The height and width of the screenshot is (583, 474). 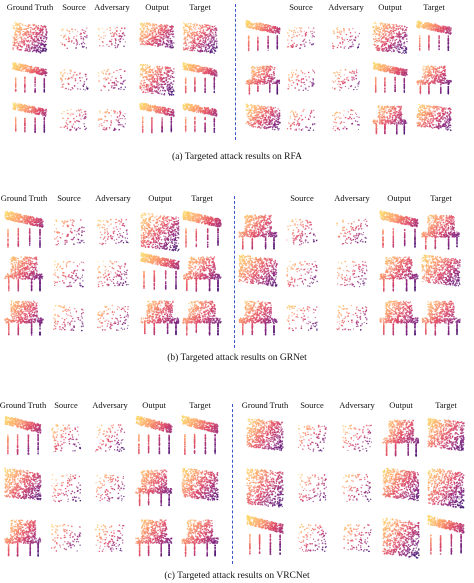 What do you see at coordinates (237, 157) in the screenshot?
I see `caption-a: (a) Targeted attack results on RFA` at bounding box center [237, 157].